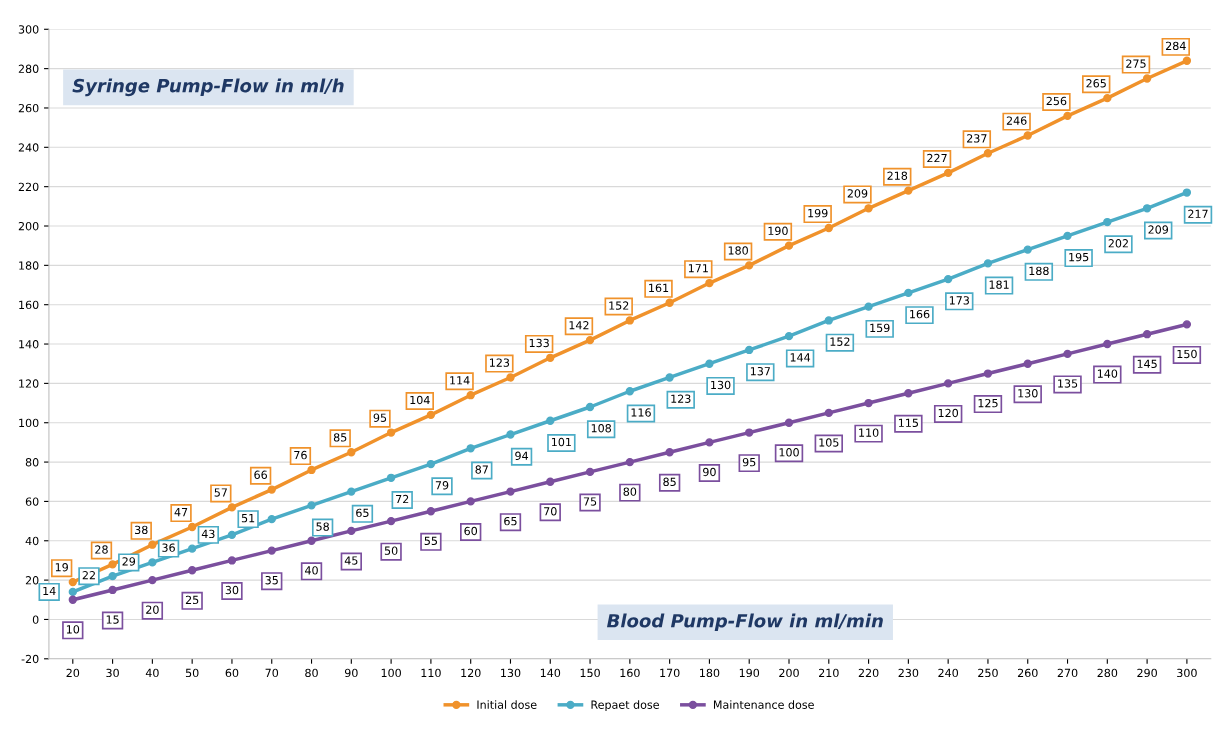  I want to click on data-label: 87, so click(481, 469).